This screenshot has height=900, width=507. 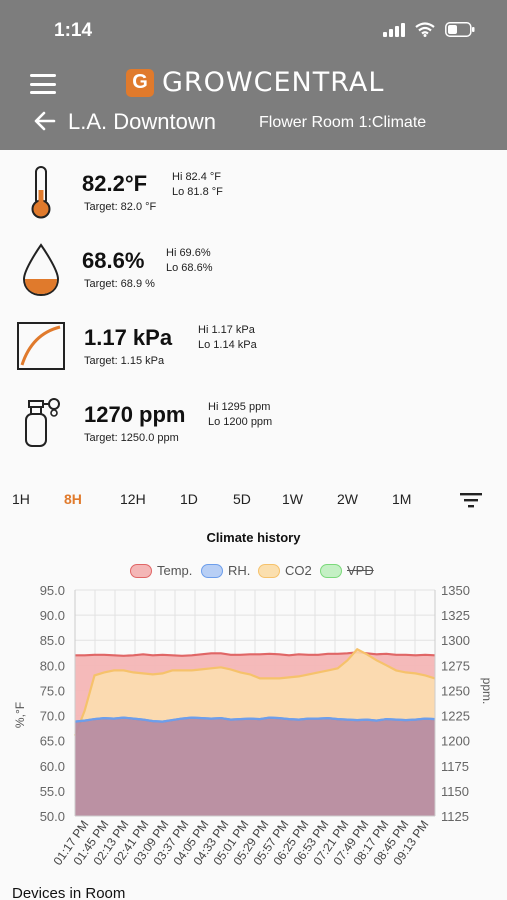 I want to click on range-tab-1w: 1W, so click(x=292, y=499).